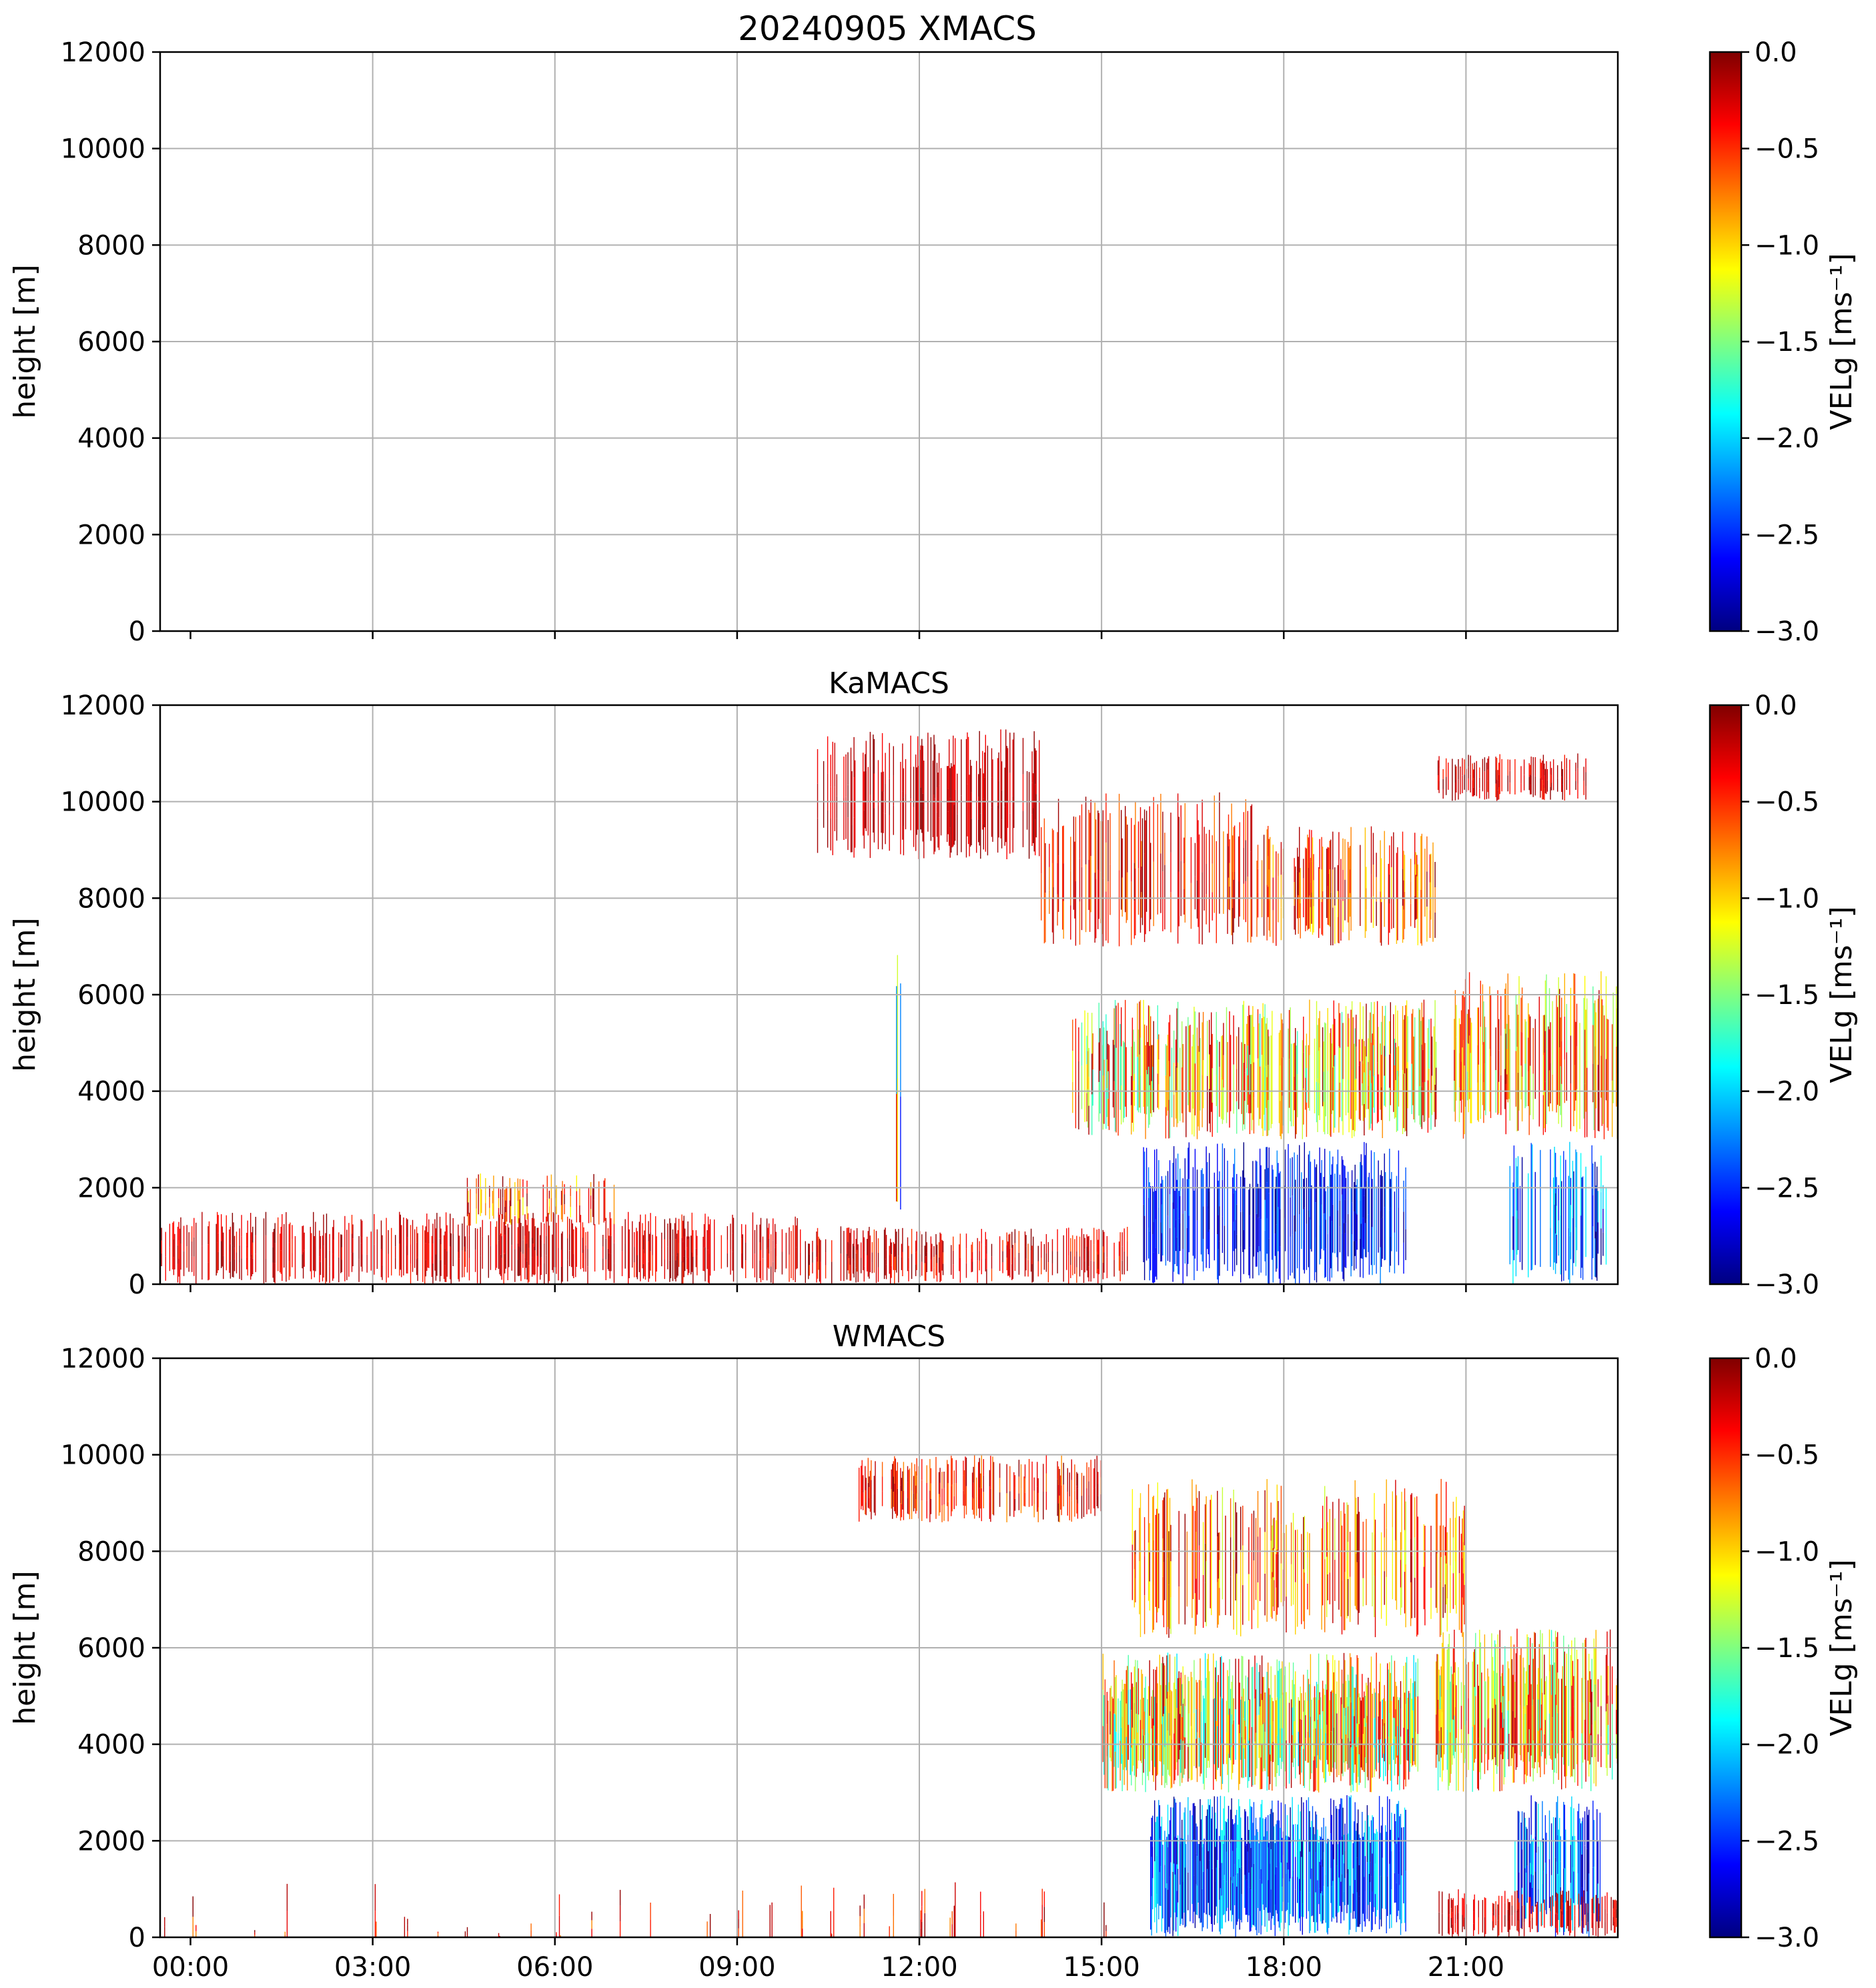 The width and height of the screenshot is (1876, 1988). I want to click on x-tick-label: 00:00, so click(190, 1967).